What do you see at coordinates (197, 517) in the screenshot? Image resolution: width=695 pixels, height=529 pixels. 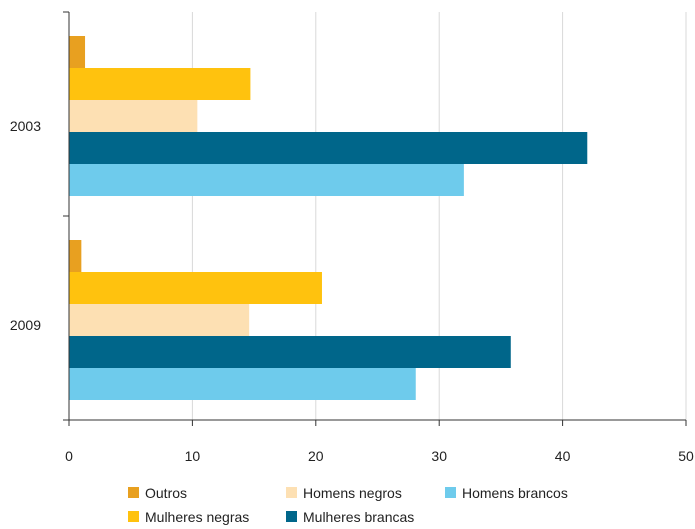 I see `legend-label-mulheres-negras: Mulheres negras` at bounding box center [197, 517].